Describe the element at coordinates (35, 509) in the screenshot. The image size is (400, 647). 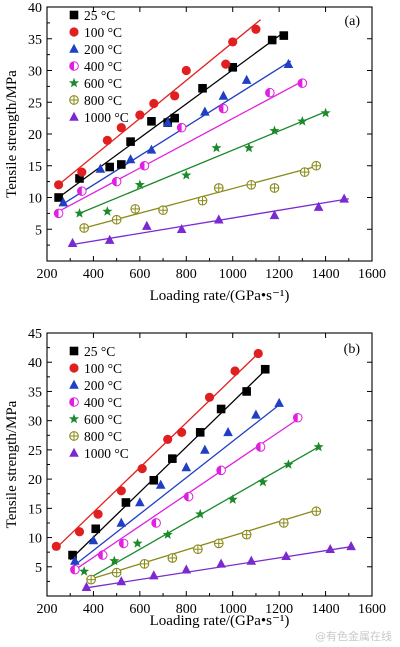
I see `y-tick-label: 15` at that location.